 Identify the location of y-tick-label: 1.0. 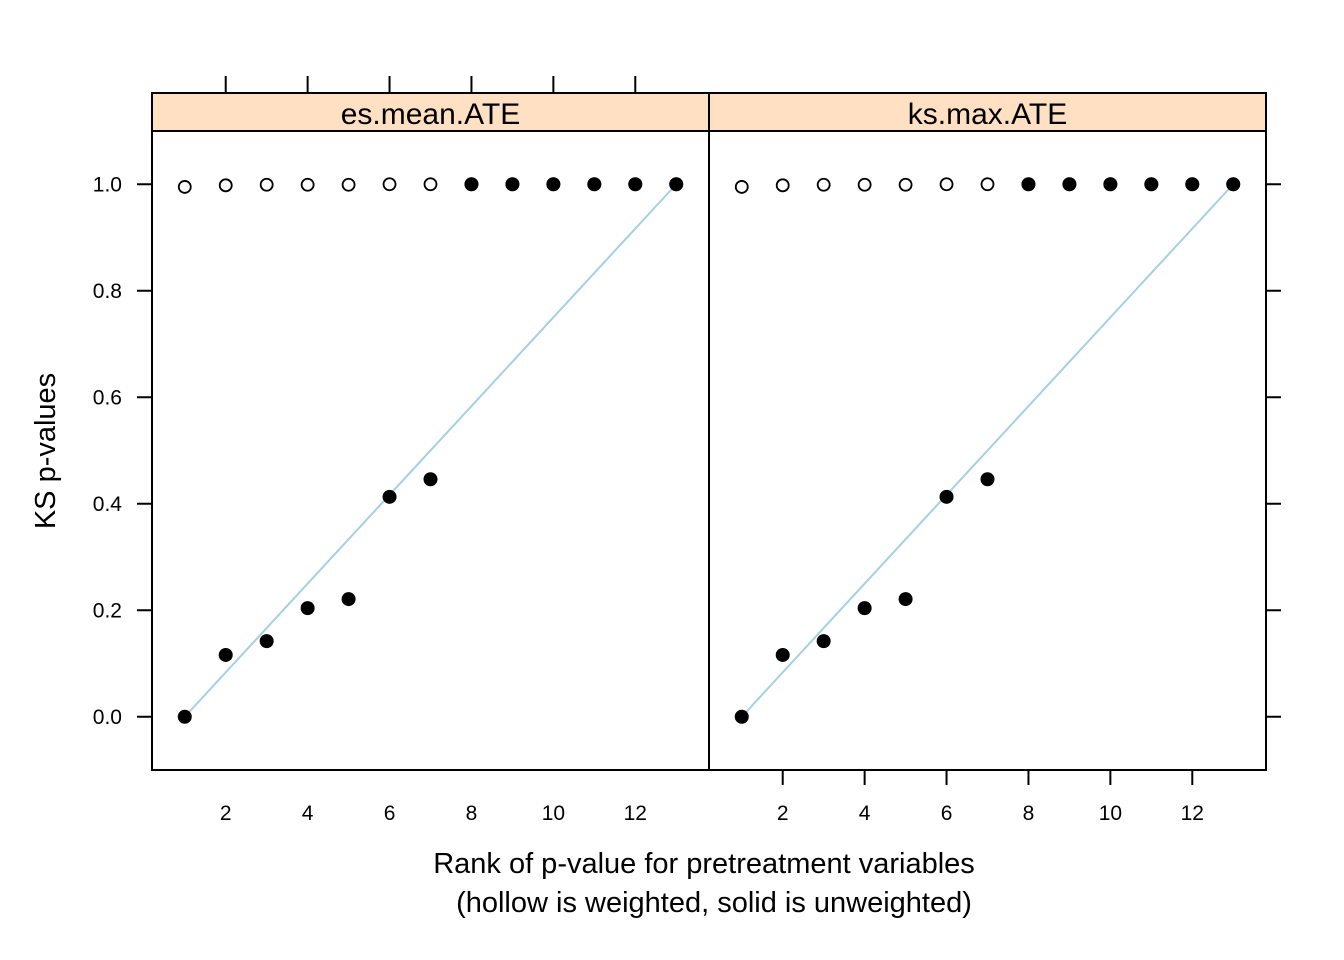
(107, 184).